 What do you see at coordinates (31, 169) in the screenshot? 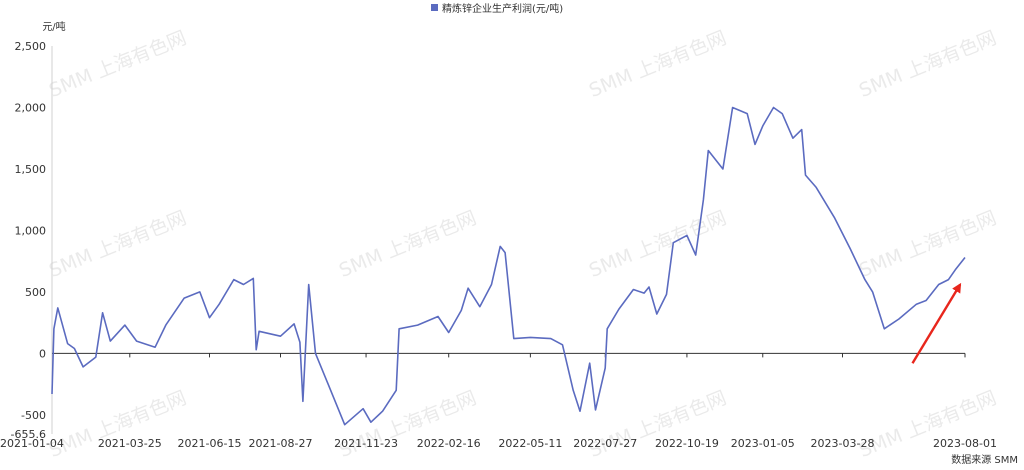
I see `y-tick-label: 1,500` at bounding box center [31, 169].